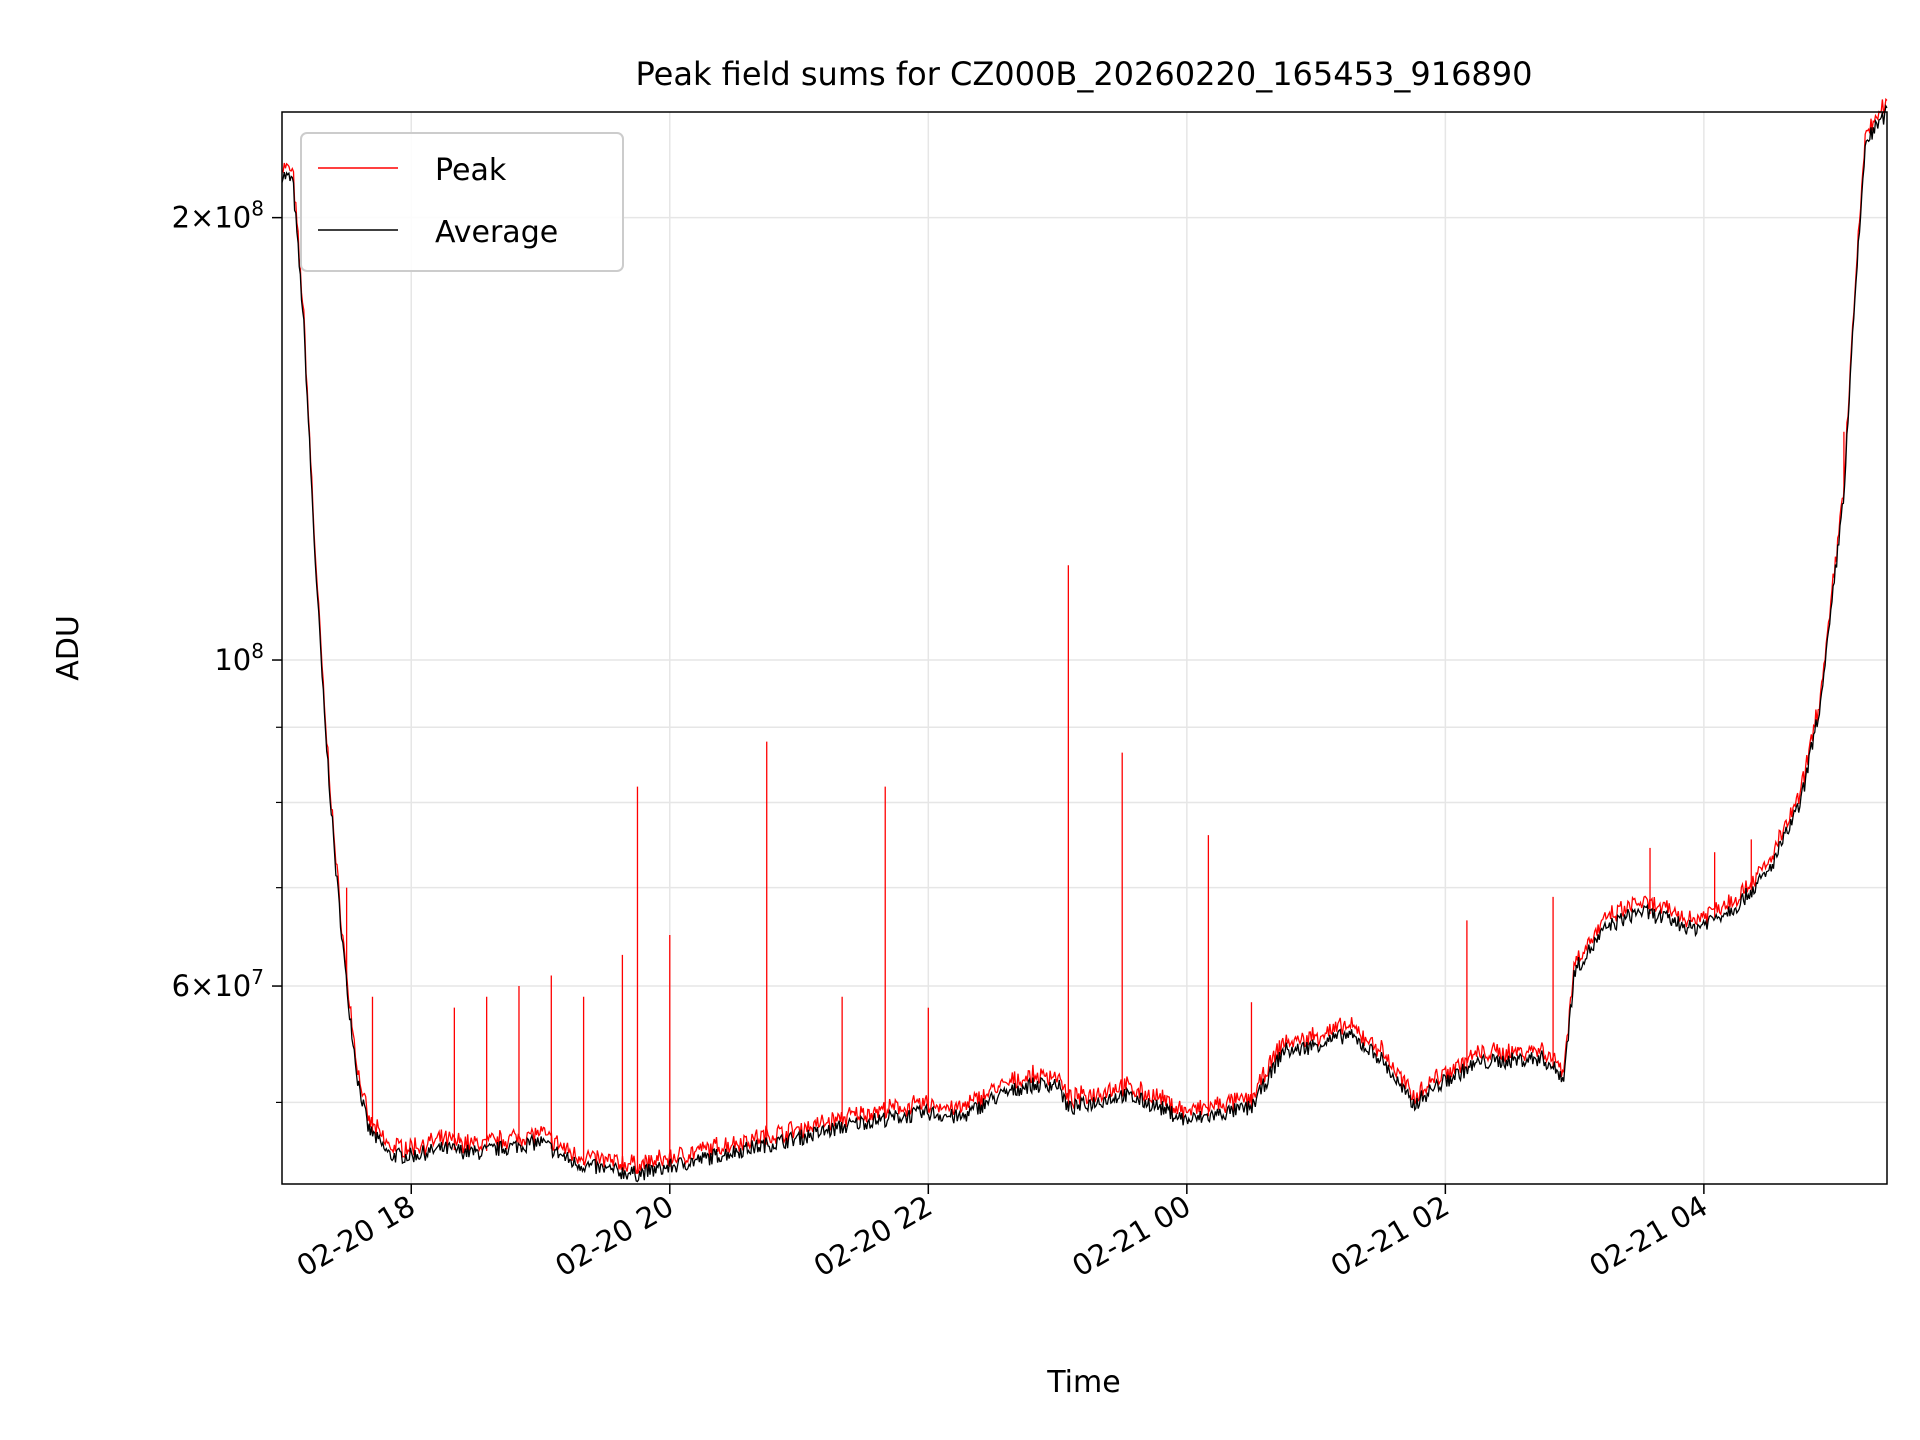  What do you see at coordinates (471, 170) in the screenshot?
I see `legend-label-peak: Peak` at bounding box center [471, 170].